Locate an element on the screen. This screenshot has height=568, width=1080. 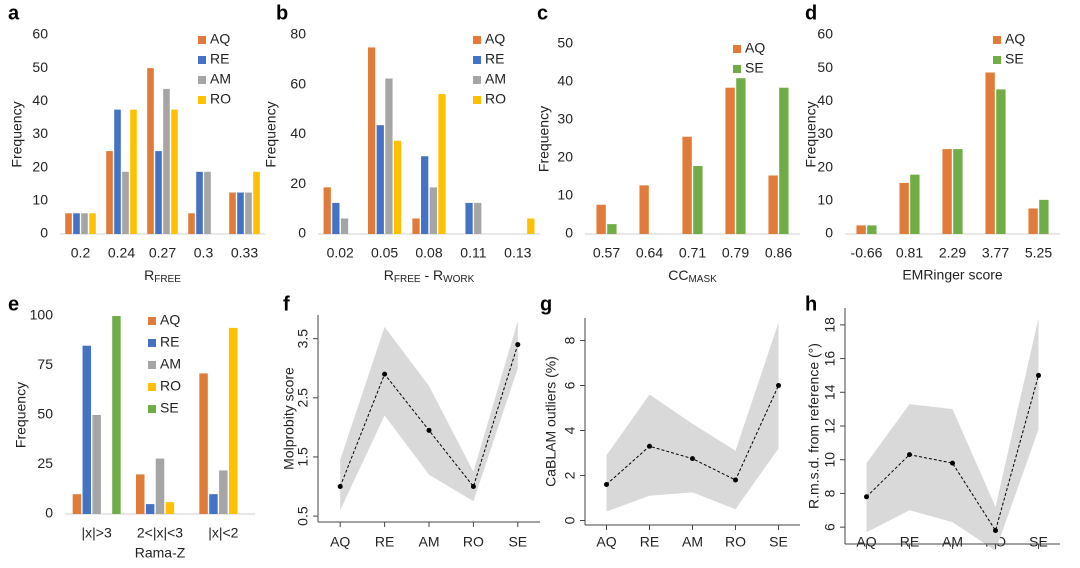
x-axis-label-part: CC is located at coordinates (678, 275).